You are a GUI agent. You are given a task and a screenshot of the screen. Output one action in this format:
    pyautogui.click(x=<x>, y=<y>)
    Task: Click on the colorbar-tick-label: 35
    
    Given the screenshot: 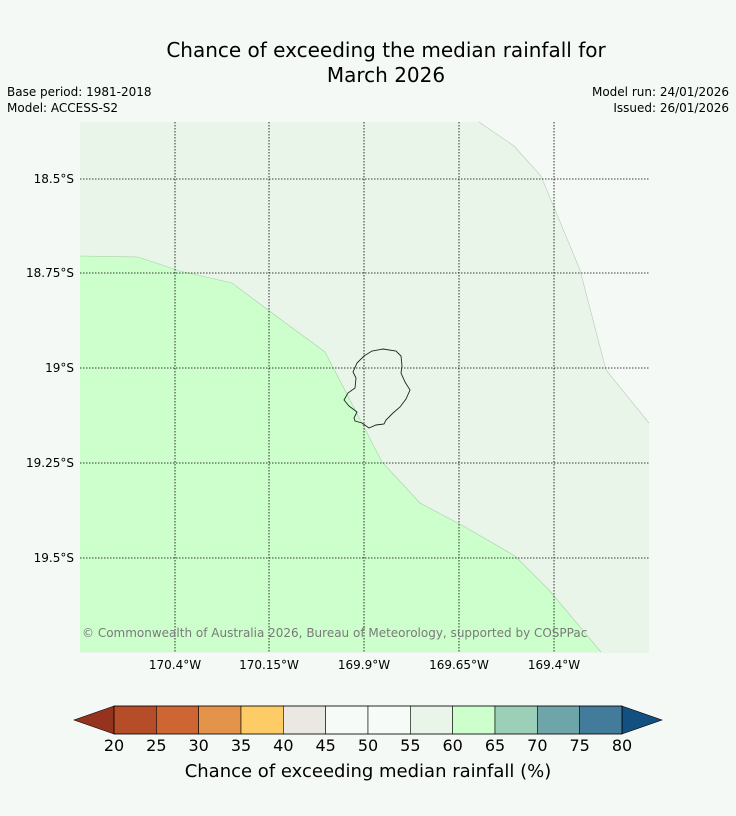 What is the action you would take?
    pyautogui.click(x=241, y=745)
    